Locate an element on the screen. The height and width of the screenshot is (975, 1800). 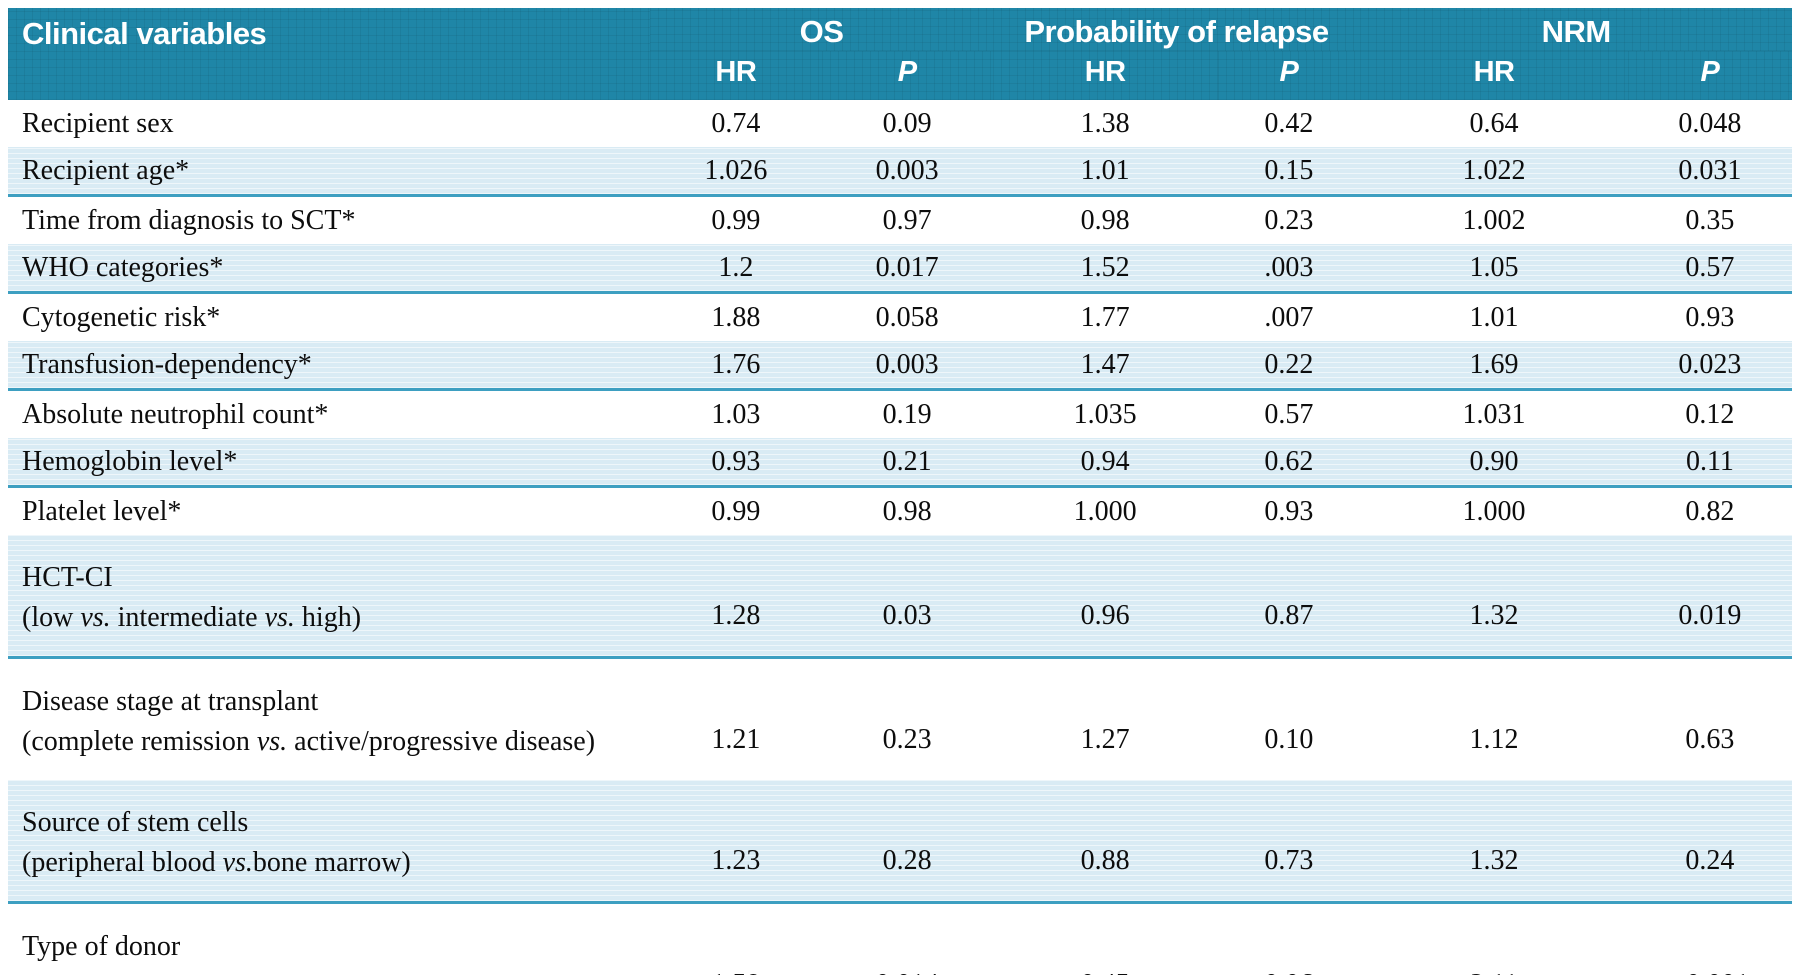
relapse-hr-value: 0.88 is located at coordinates (1105, 842).